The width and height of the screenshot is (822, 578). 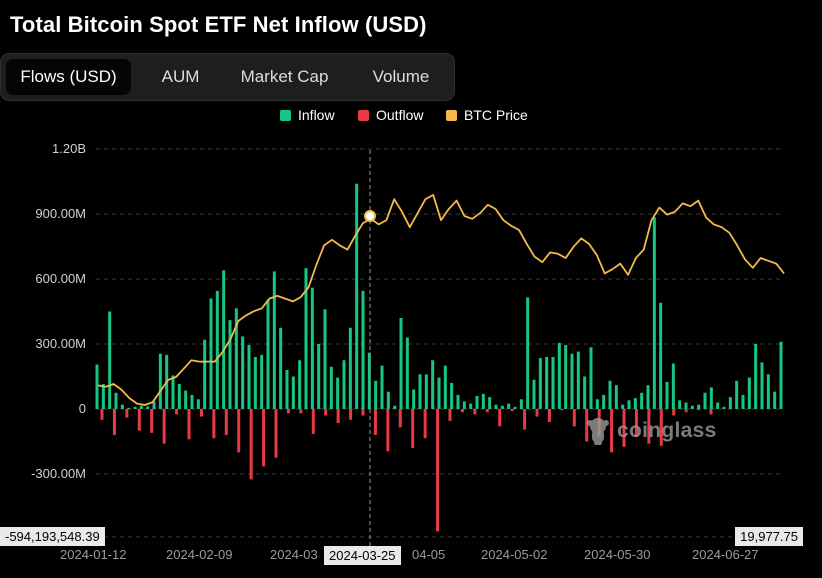 I want to click on crosshair-y-left-label: -594,193,548.39, so click(x=52, y=536).